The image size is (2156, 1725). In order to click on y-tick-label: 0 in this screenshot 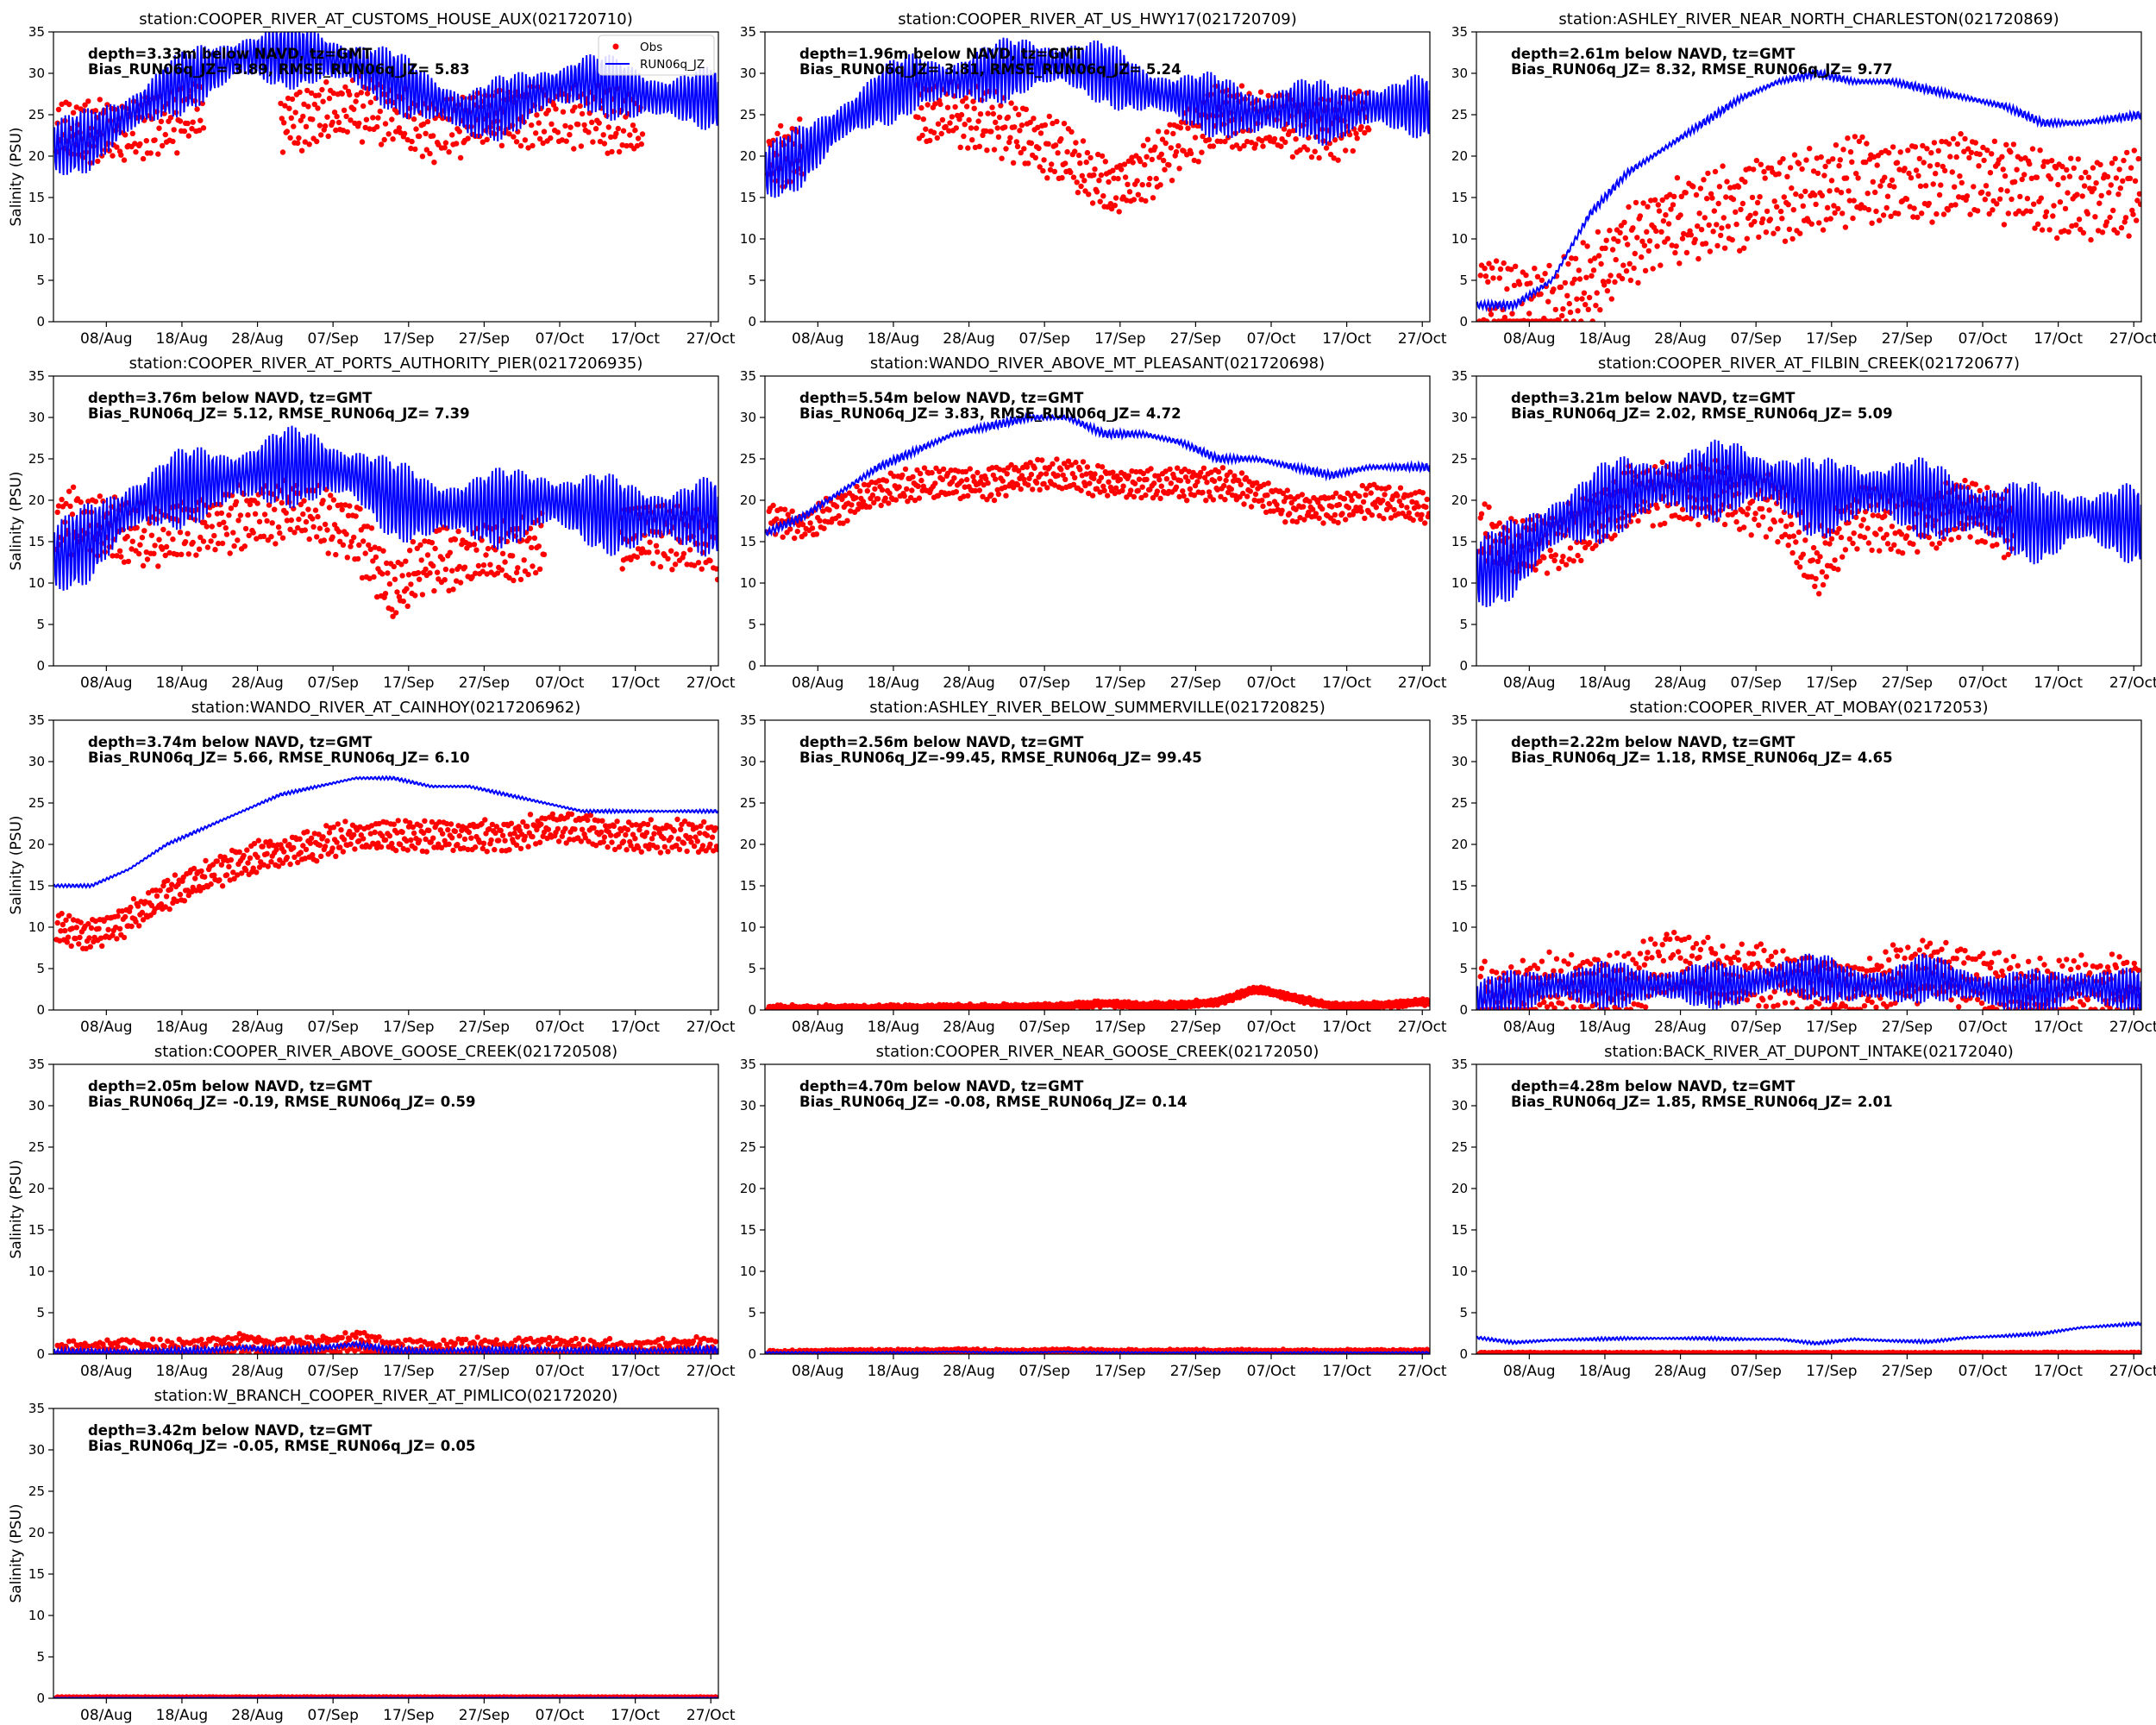, I will do `click(40, 1010)`.